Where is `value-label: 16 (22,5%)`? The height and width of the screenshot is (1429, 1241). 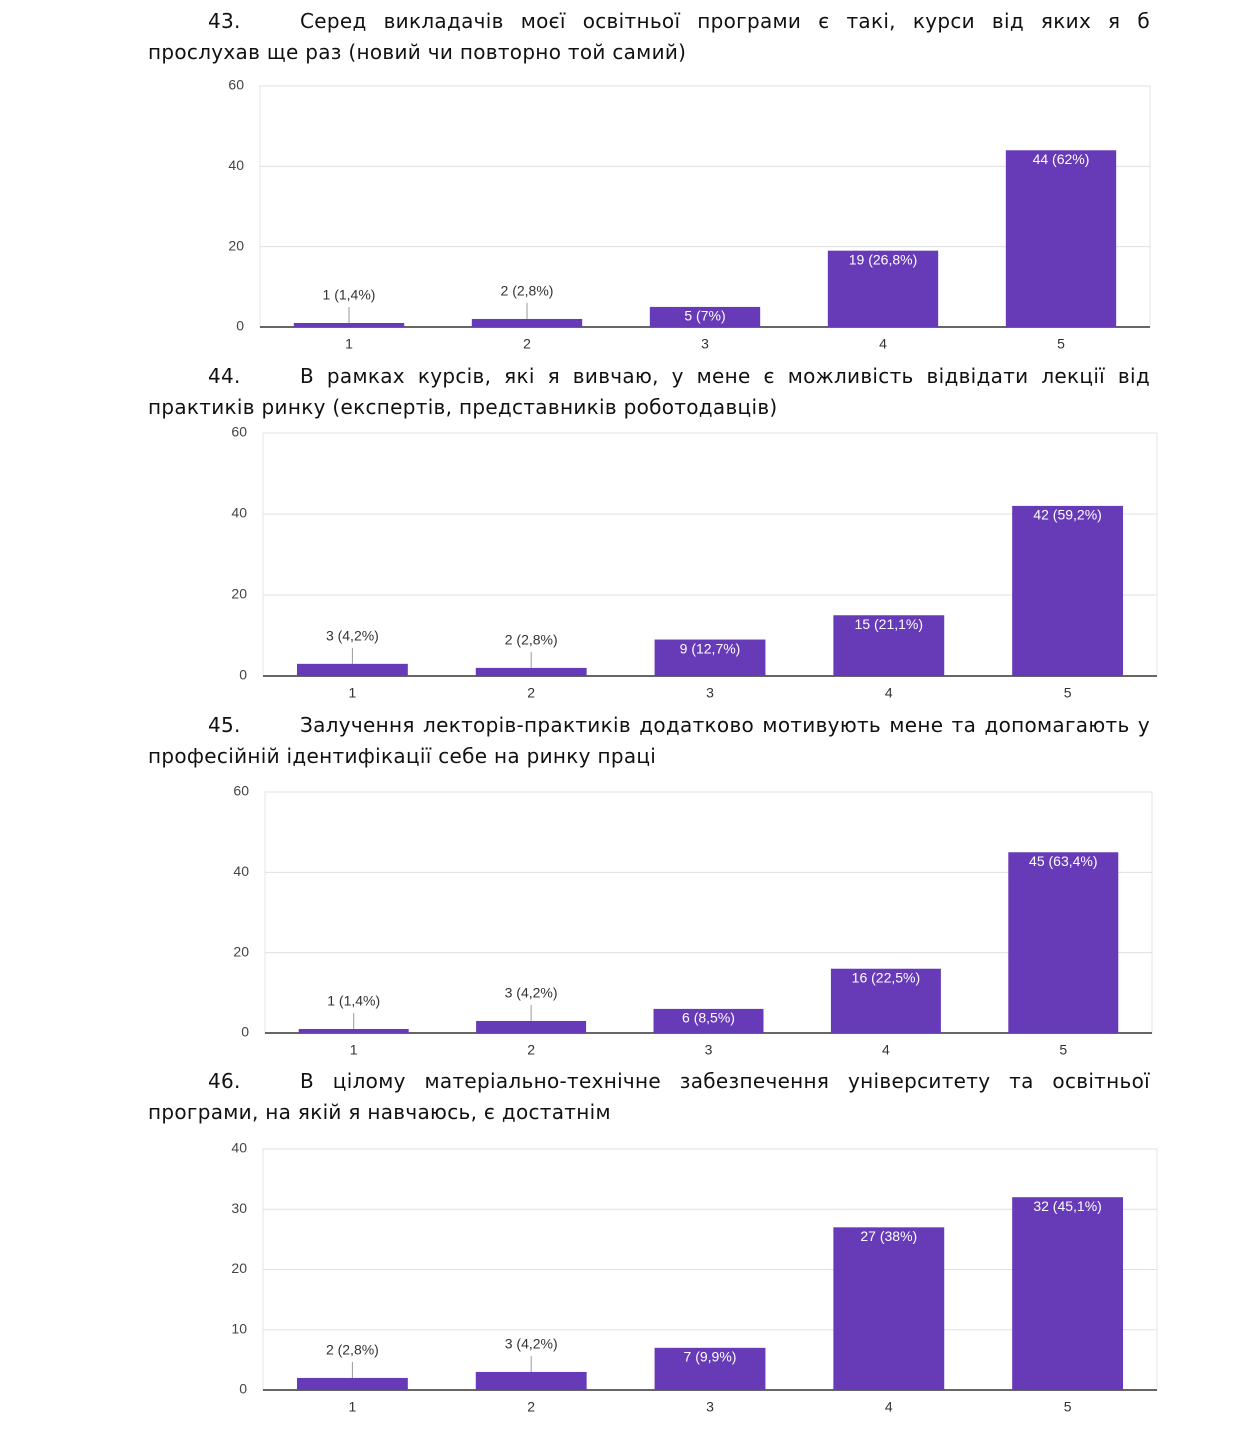 value-label: 16 (22,5%) is located at coordinates (886, 977).